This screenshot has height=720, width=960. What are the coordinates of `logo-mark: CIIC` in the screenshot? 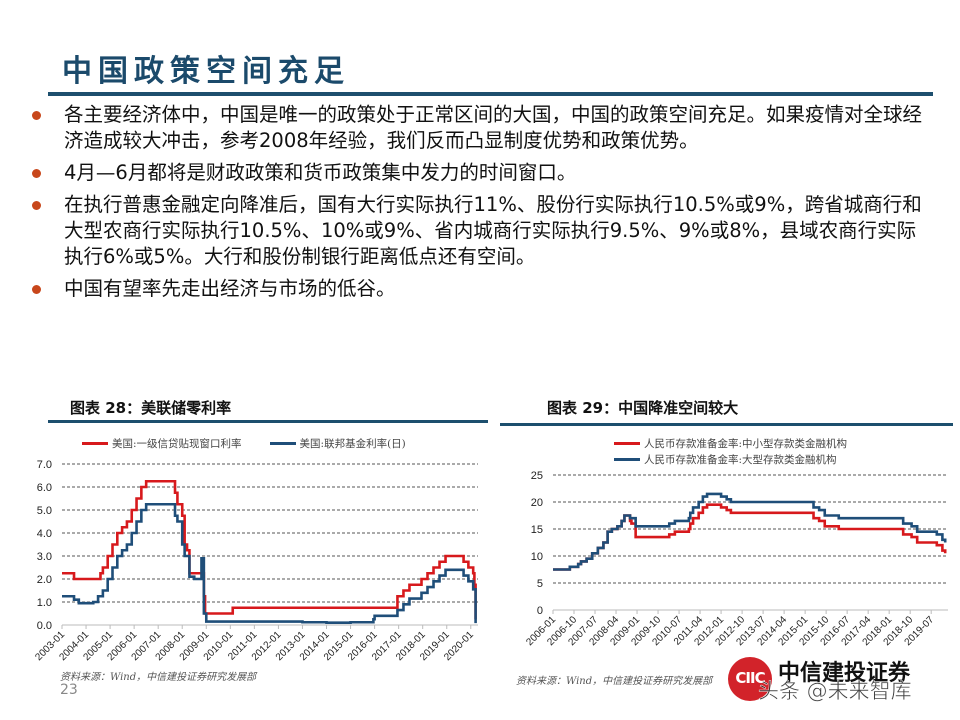 It's located at (750, 678).